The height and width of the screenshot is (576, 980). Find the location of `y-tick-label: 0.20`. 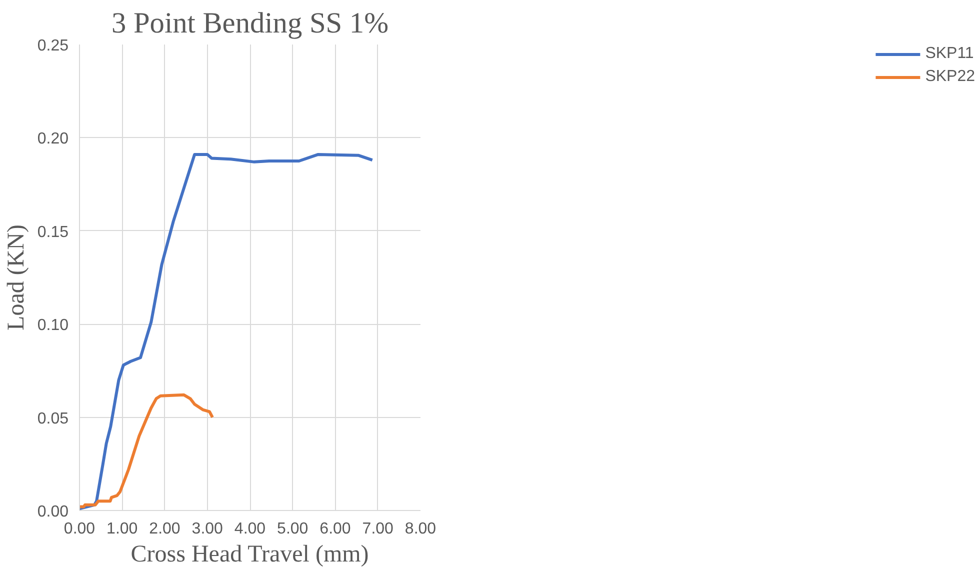

y-tick-label: 0.20 is located at coordinates (53, 139).